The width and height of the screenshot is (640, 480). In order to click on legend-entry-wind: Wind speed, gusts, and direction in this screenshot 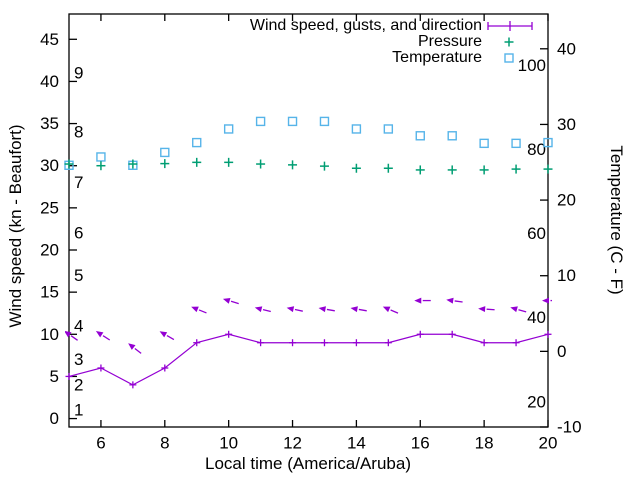, I will do `click(398, 25)`.